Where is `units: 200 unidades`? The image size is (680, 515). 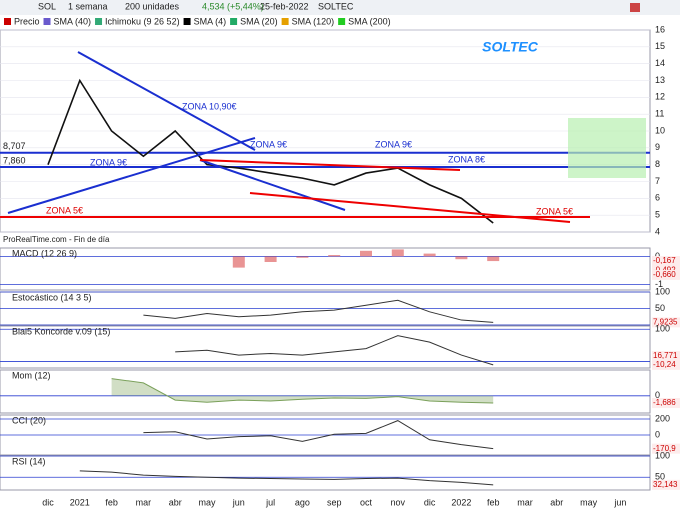 units: 200 unidades is located at coordinates (152, 6).